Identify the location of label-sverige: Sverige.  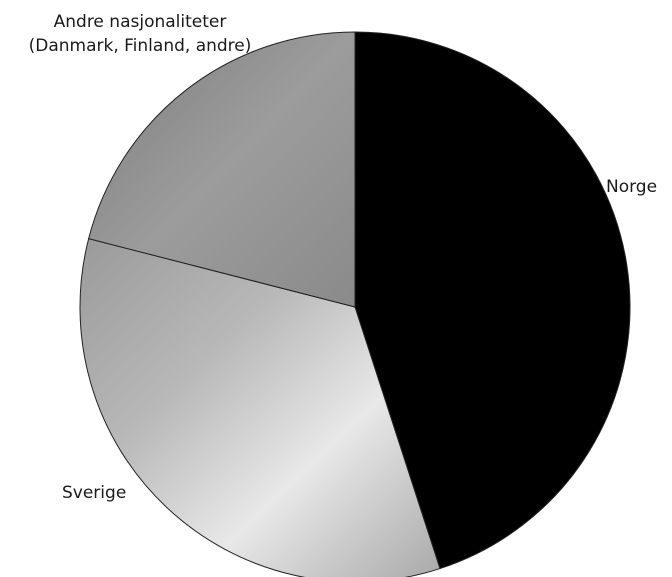
(94, 493).